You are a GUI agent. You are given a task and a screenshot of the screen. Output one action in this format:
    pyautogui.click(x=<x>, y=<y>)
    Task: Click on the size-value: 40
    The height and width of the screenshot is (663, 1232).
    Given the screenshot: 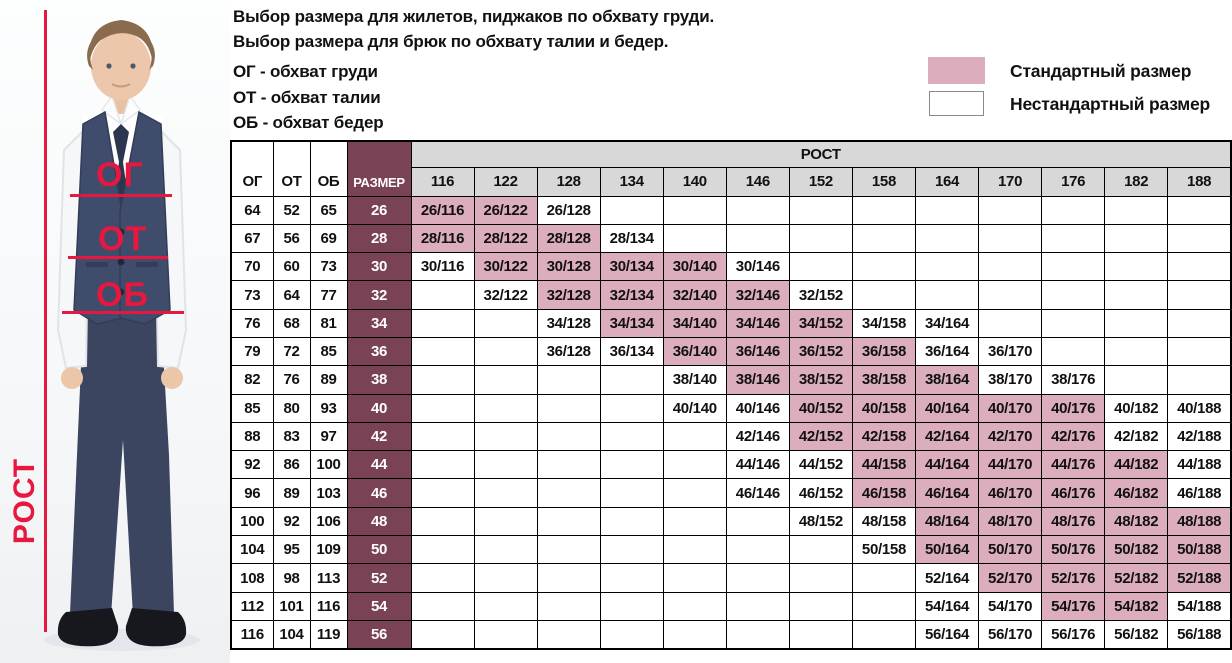 What is the action you would take?
    pyautogui.click(x=379, y=408)
    